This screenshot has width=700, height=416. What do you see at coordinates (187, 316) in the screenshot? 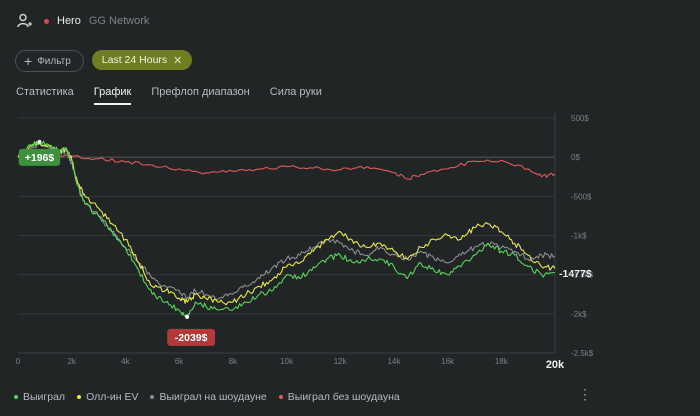
I see `min-annotation-marker` at bounding box center [187, 316].